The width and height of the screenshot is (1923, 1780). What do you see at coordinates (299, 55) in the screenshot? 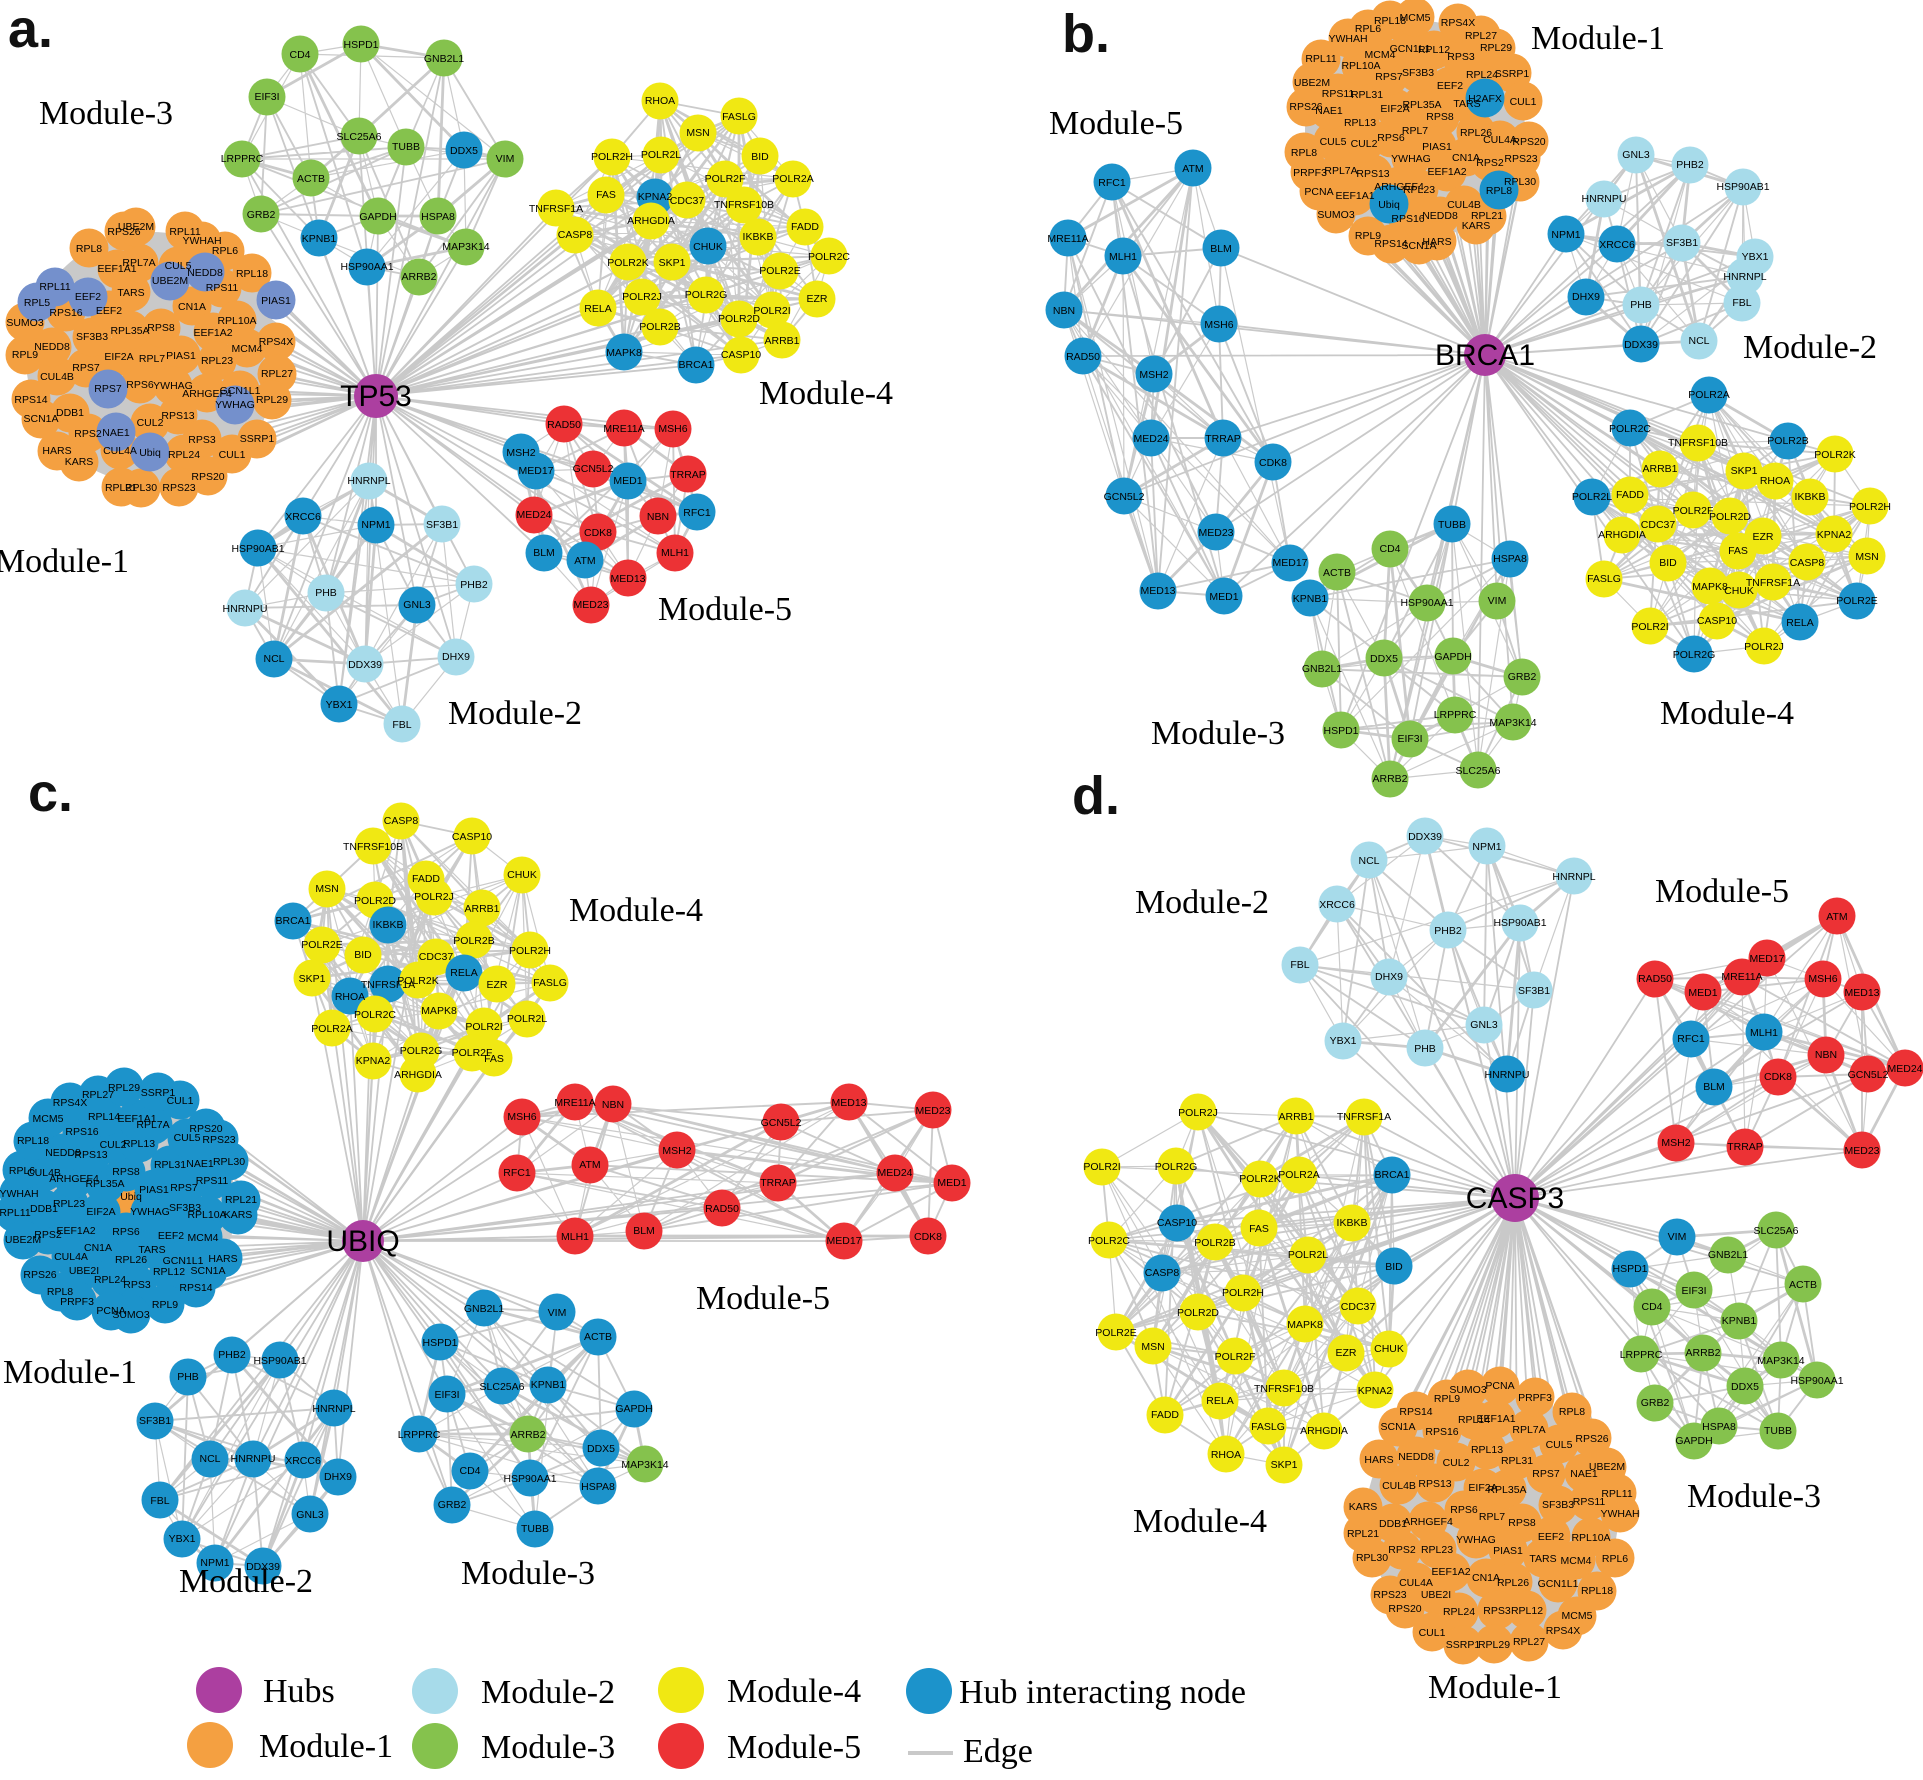
I see `svg-text: CD4` at bounding box center [299, 55].